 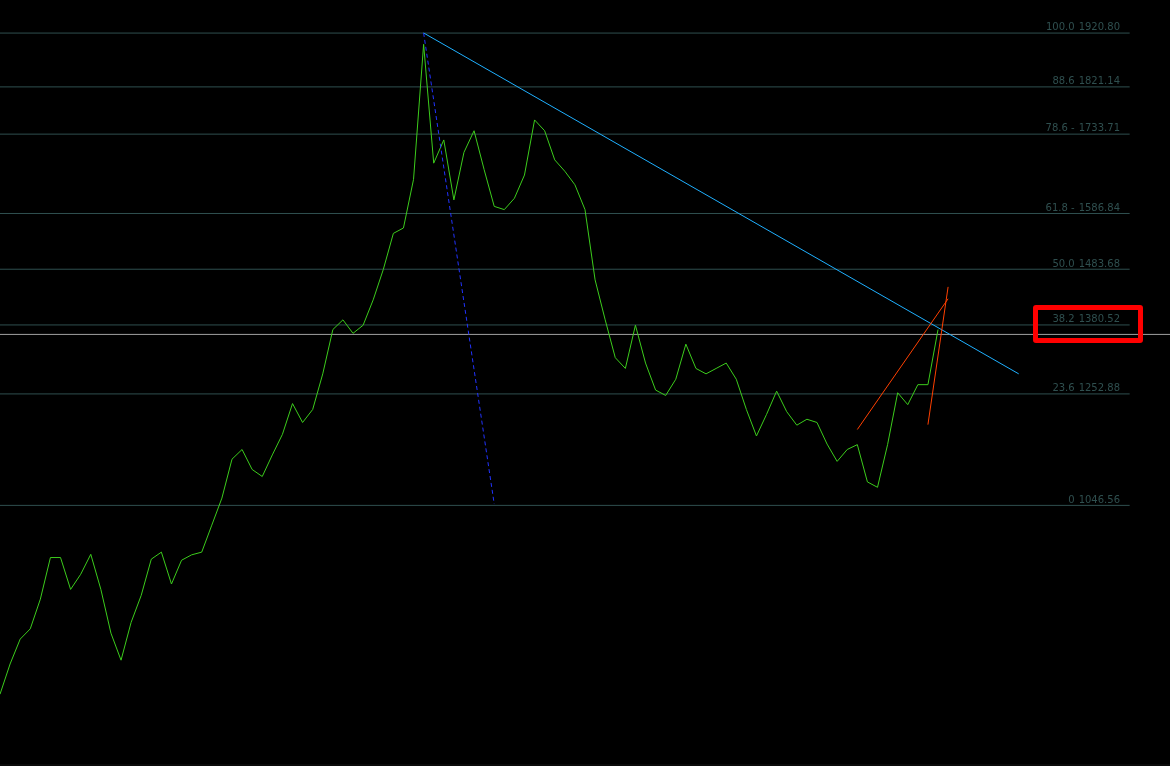 I want to click on y-tick-label: 1483.68, so click(x=1099, y=263).